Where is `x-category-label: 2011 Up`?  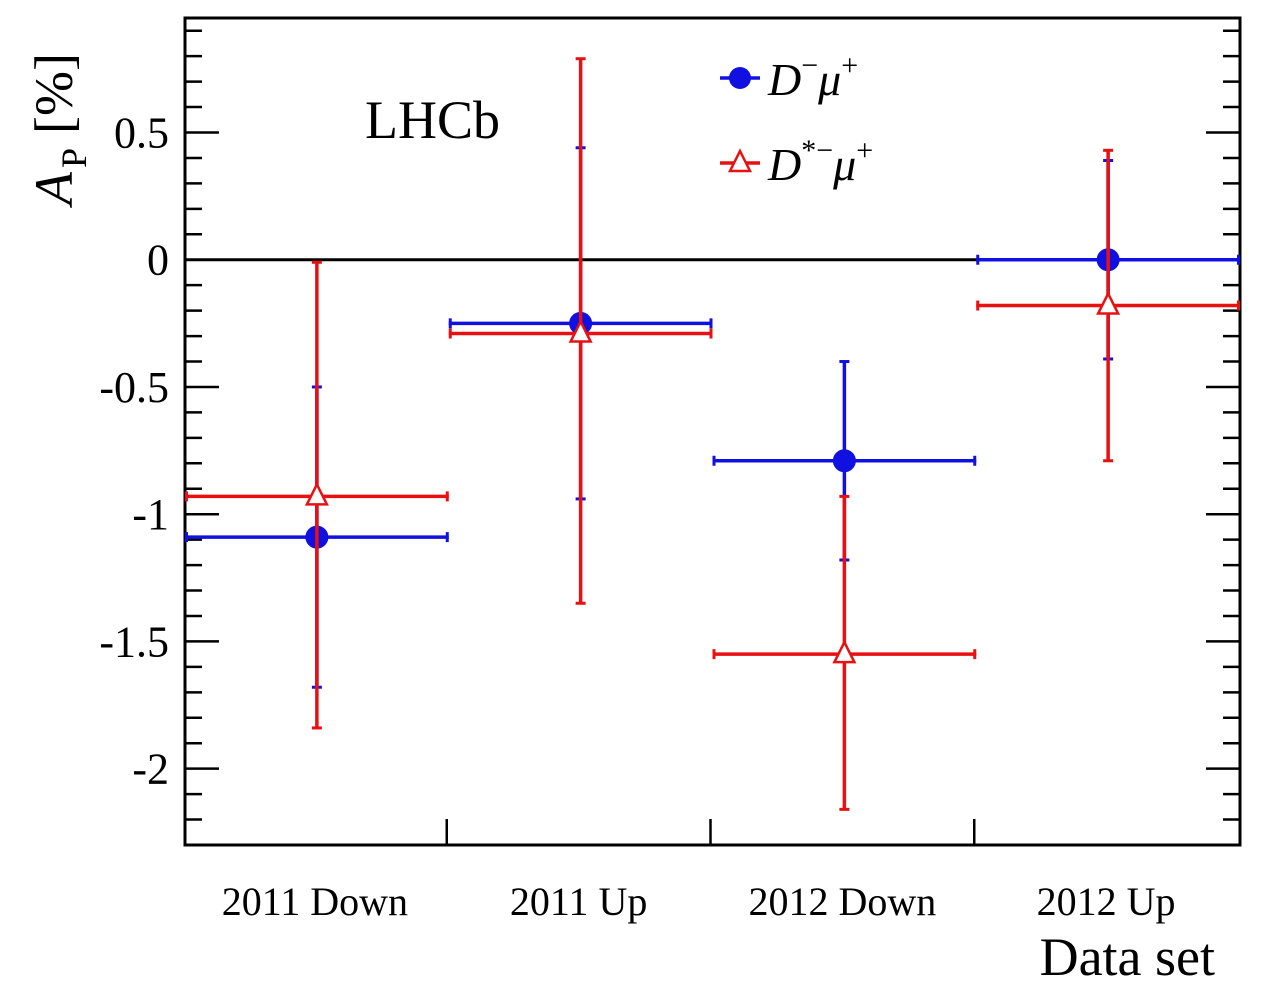 x-category-label: 2011 Up is located at coordinates (578, 901).